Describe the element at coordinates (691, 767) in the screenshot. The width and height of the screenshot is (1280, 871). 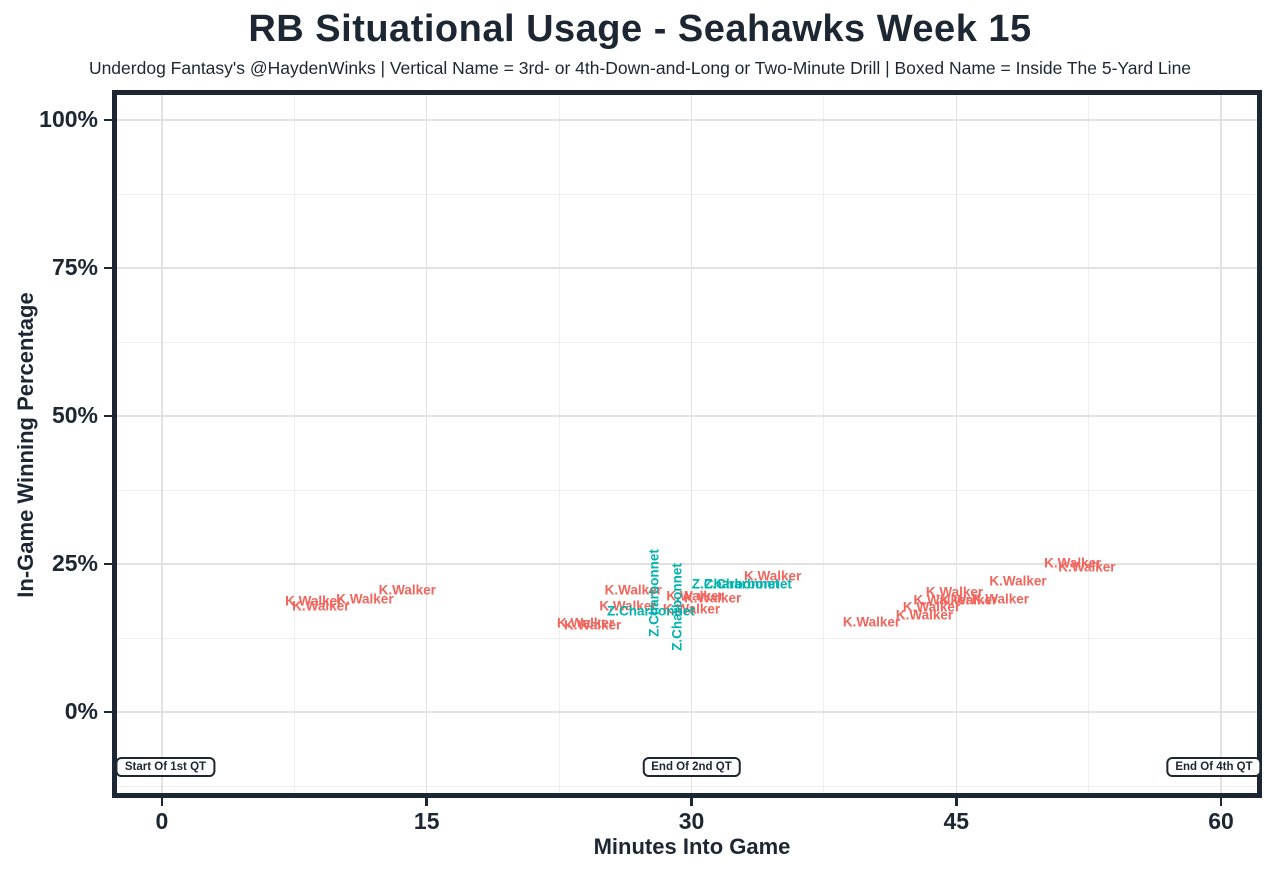
I see `quarter-marker: End Of 2nd QT` at that location.